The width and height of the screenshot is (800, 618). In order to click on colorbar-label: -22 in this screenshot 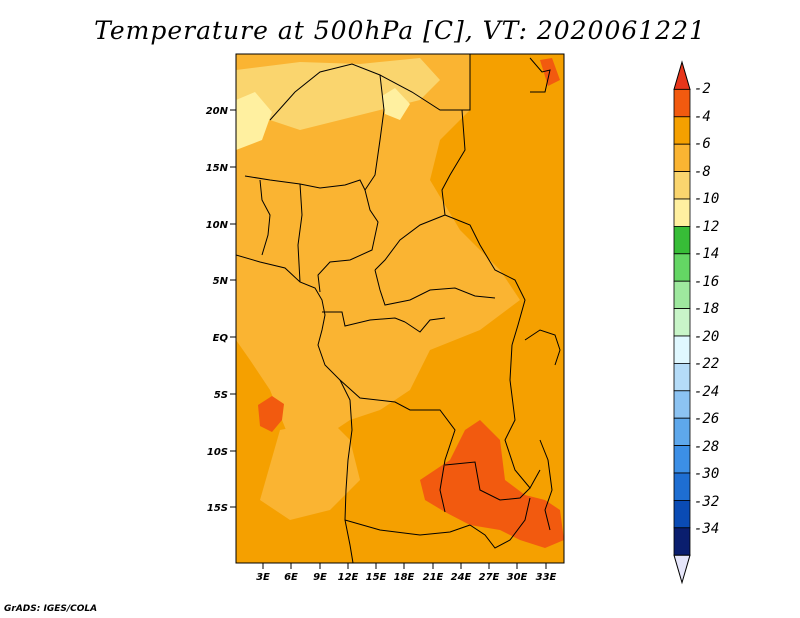, I will do `click(706, 364)`.